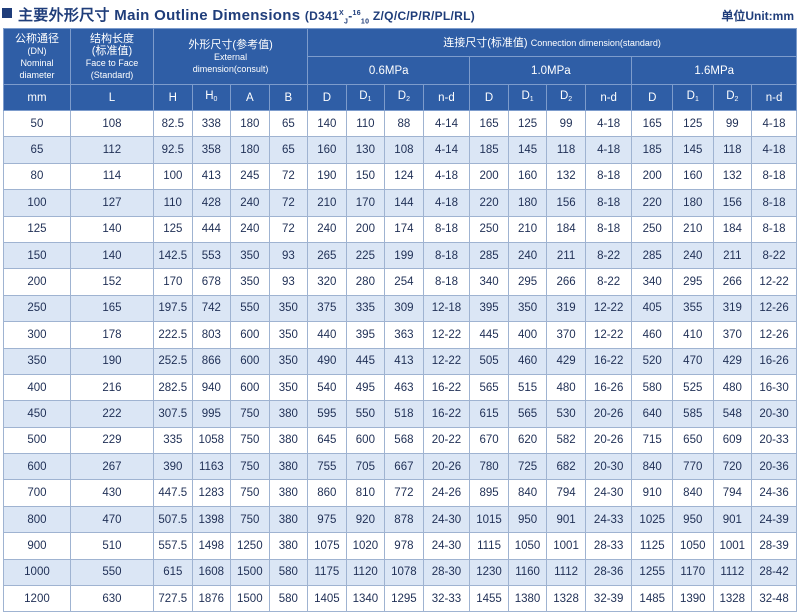 The image size is (800, 615). What do you see at coordinates (566, 229) in the screenshot?
I see `table-cell: 184` at bounding box center [566, 229].